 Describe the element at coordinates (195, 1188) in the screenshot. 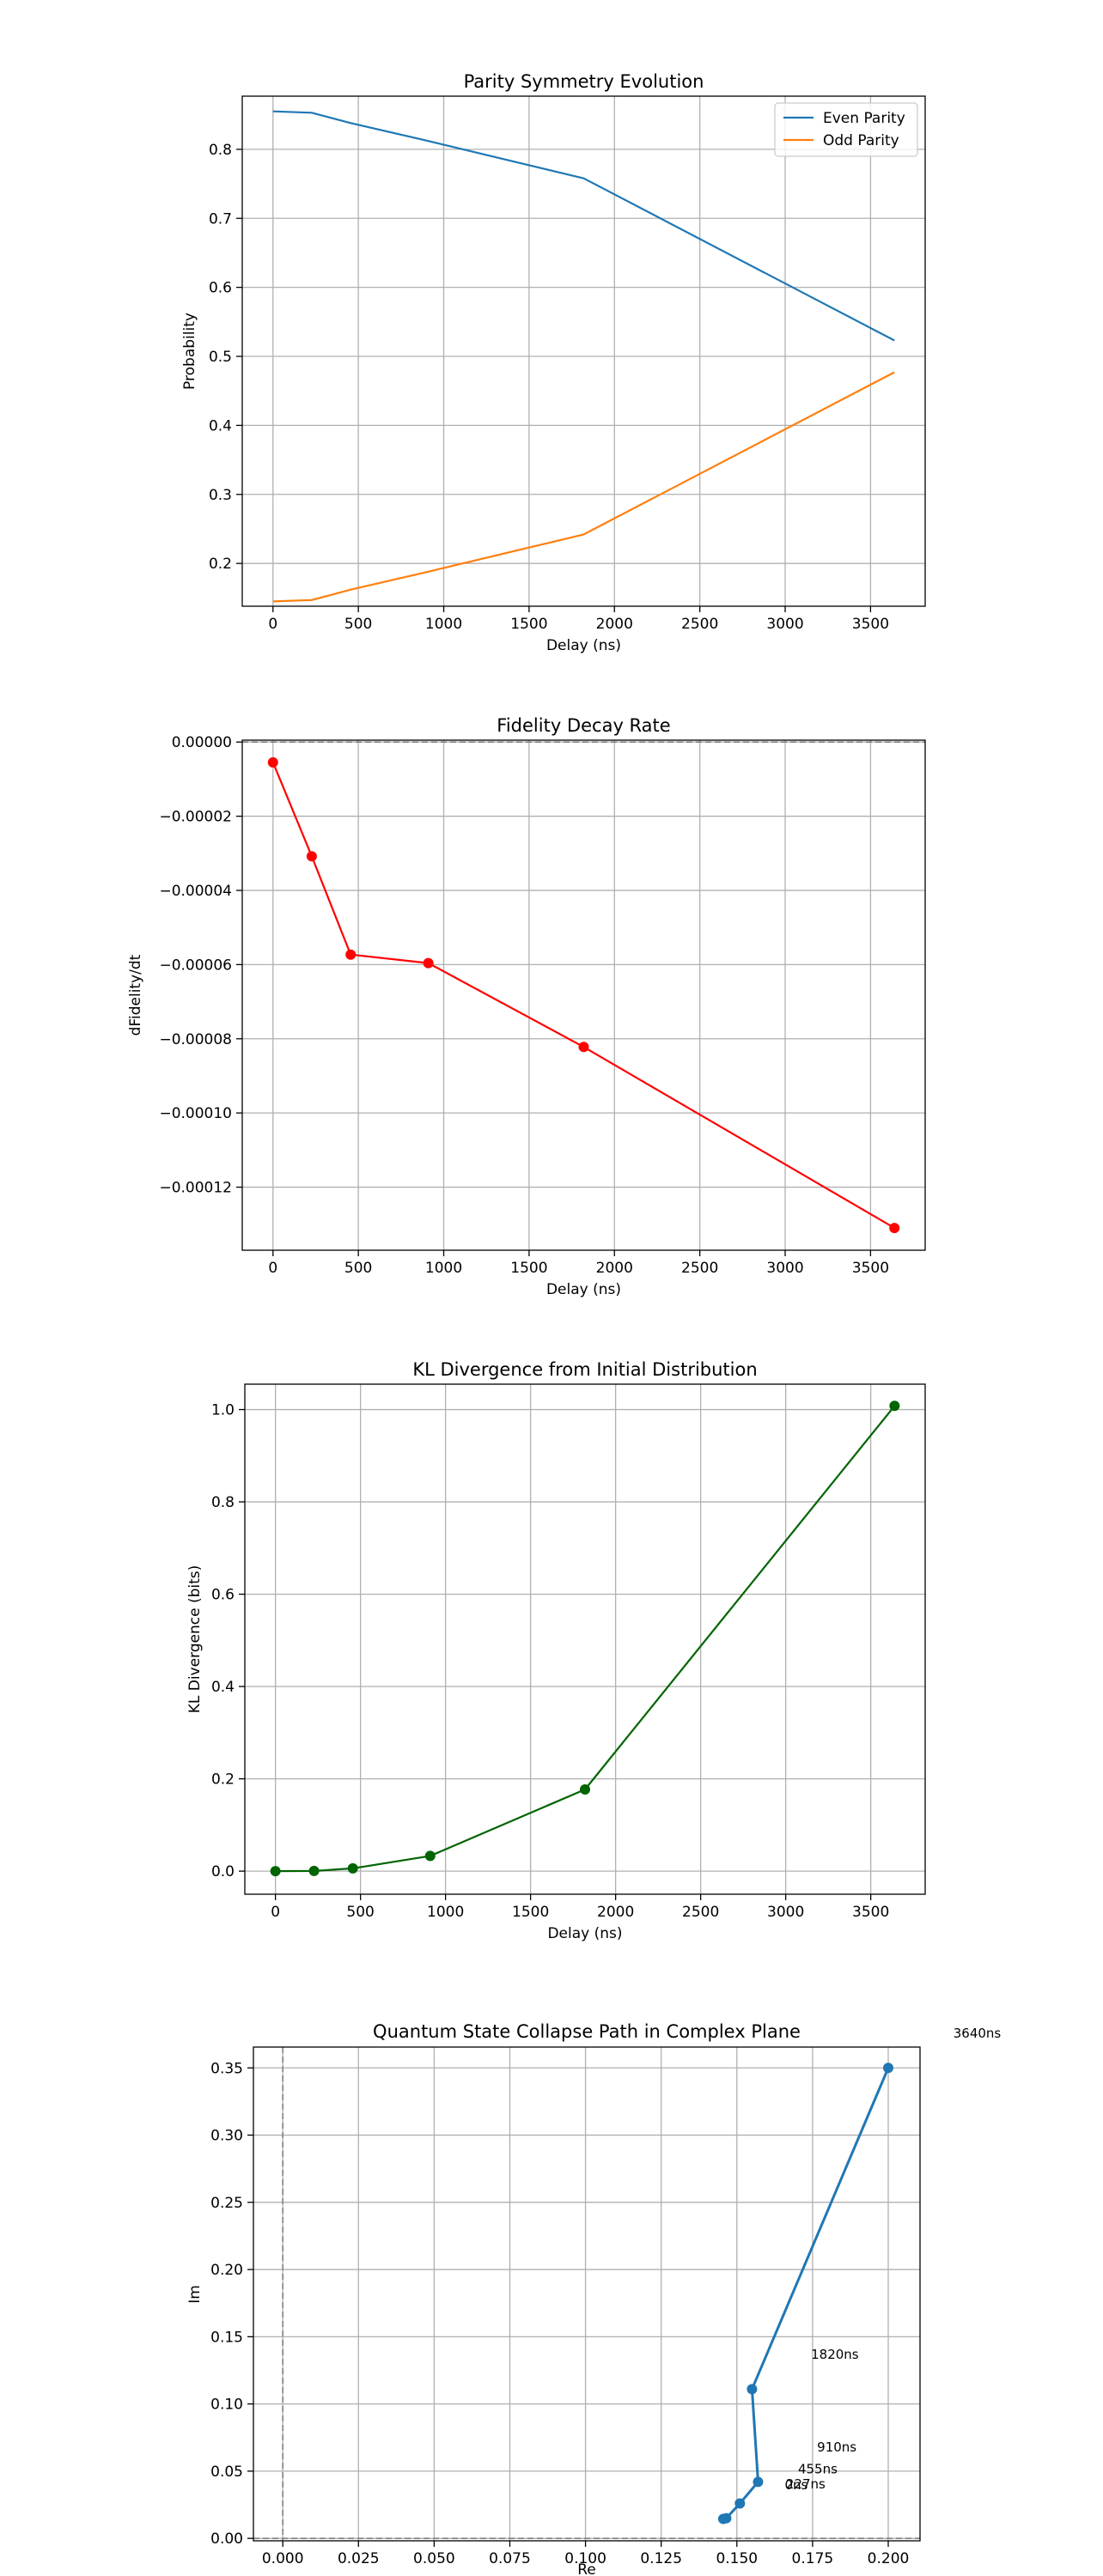

I see `y-tick-label: −0.00012` at that location.